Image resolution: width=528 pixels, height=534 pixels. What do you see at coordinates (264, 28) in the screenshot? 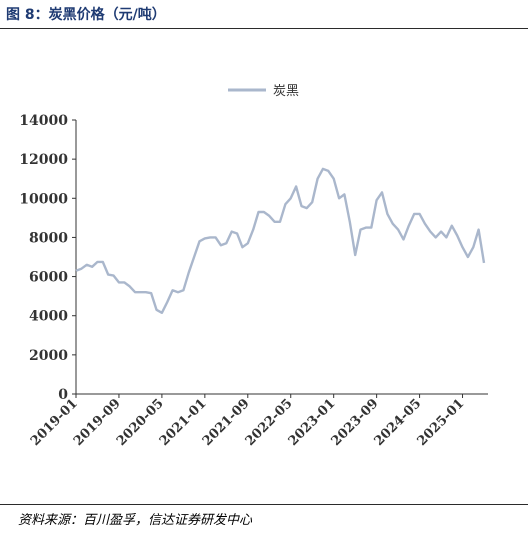
I see `title-rule` at bounding box center [264, 28].